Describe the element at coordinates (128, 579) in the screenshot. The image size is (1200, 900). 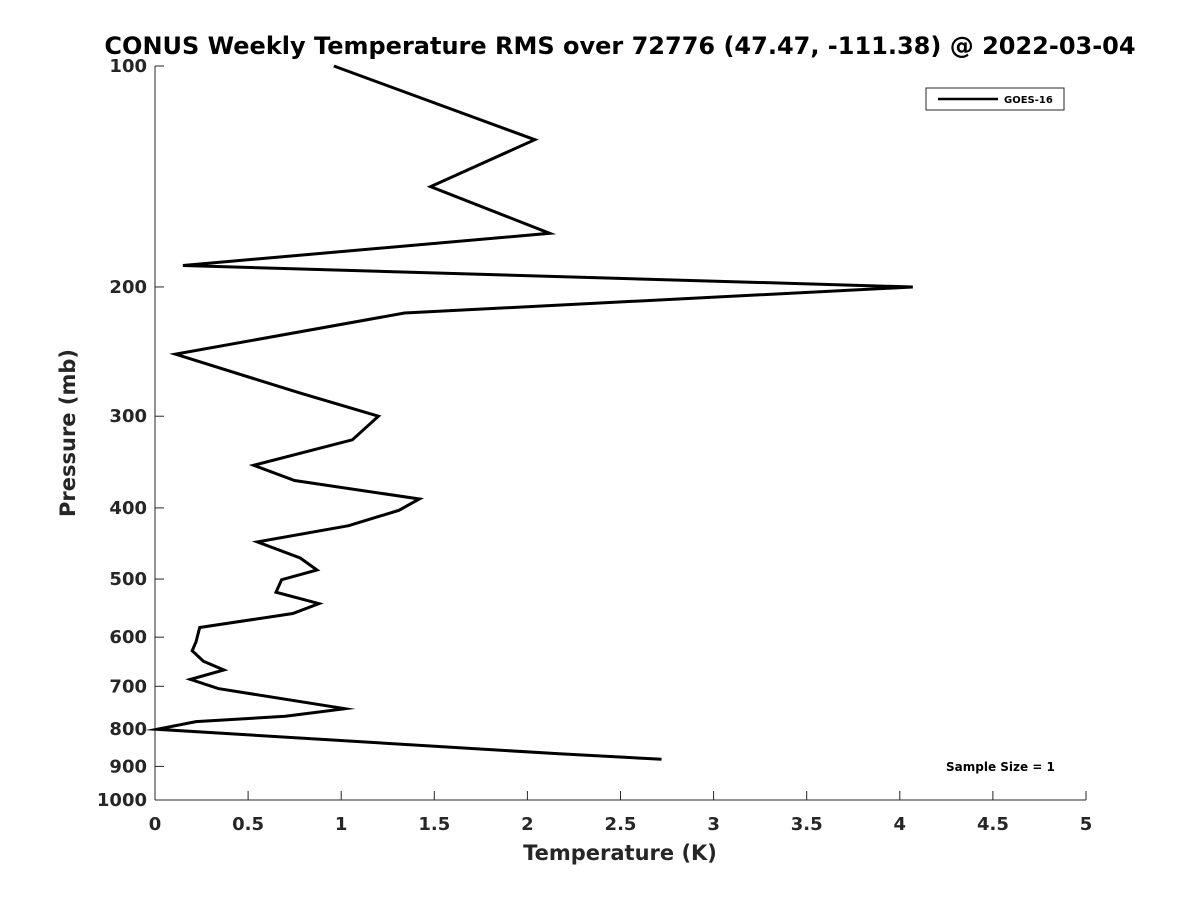
I see `y-tick-label: 500` at that location.